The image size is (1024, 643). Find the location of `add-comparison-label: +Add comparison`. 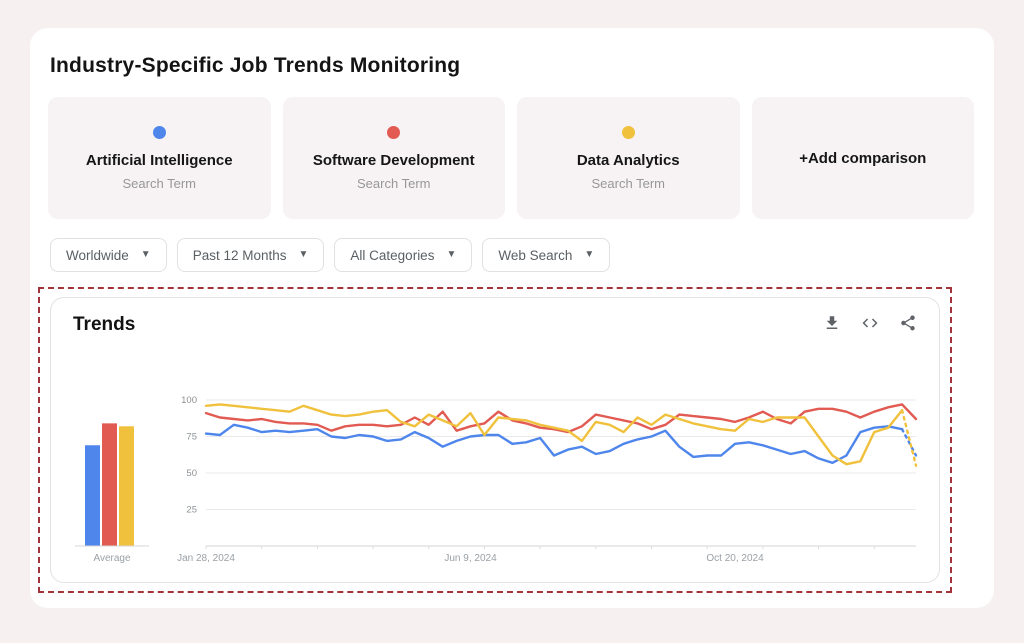

add-comparison-label: +Add comparison is located at coordinates (863, 158).